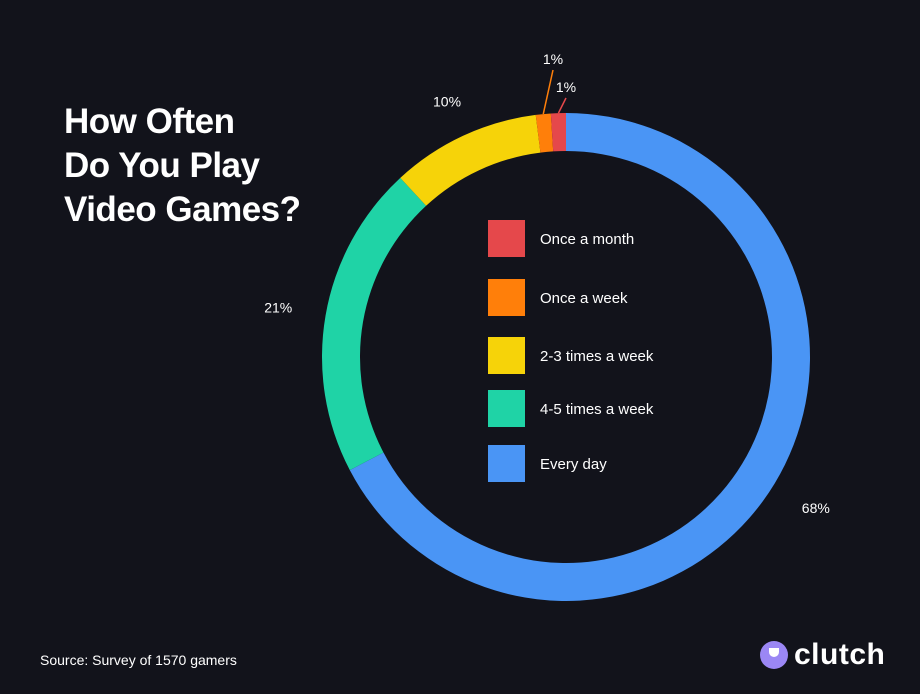  Describe the element at coordinates (553, 59) in the screenshot. I see `slice-label-once-a-week: 1%` at that location.